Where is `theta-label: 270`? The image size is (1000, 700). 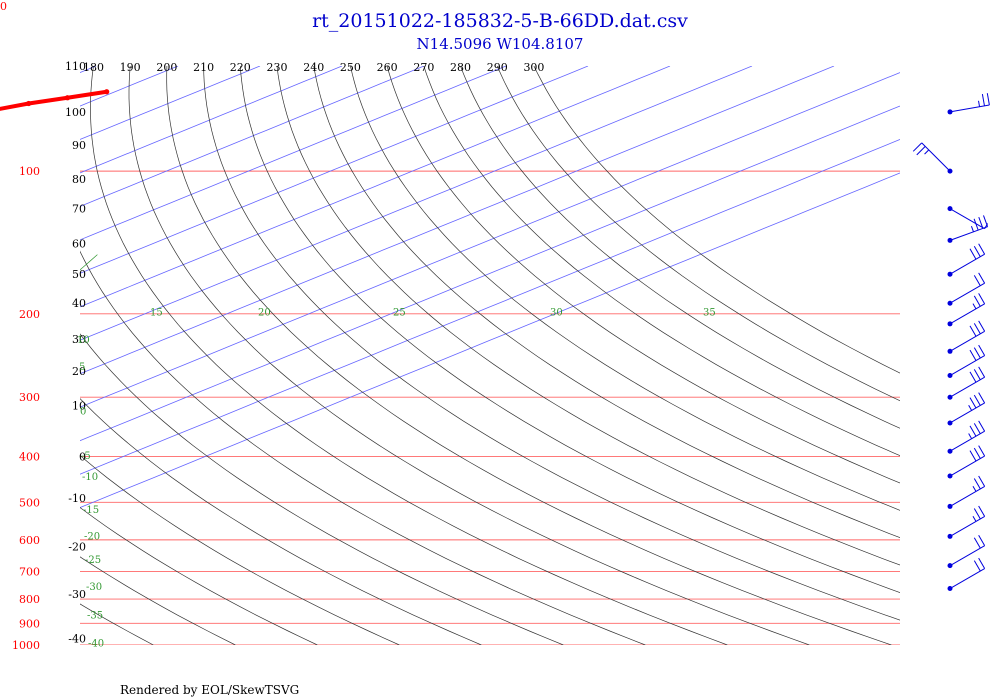 theta-label: 270 is located at coordinates (423, 67).